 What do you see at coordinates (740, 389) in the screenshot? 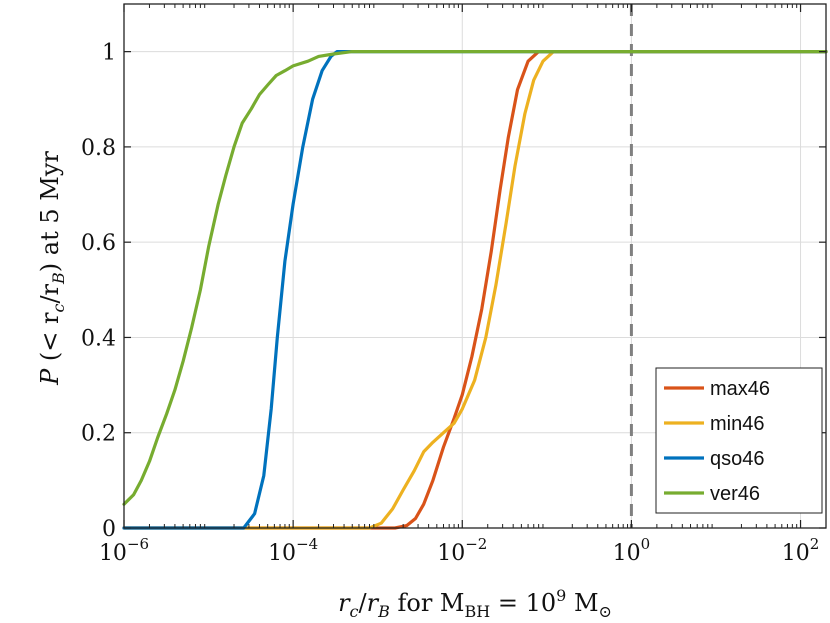
I see `legend-label-max46: max46` at bounding box center [740, 389].